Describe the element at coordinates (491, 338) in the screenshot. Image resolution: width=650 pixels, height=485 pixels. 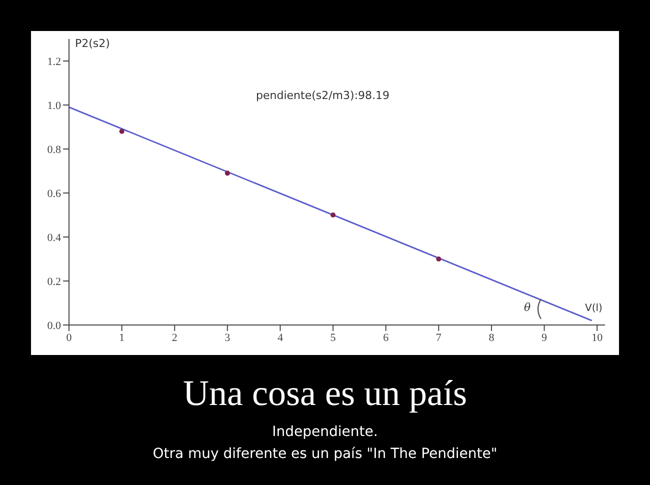
I see `x-tick-label: 8` at that location.